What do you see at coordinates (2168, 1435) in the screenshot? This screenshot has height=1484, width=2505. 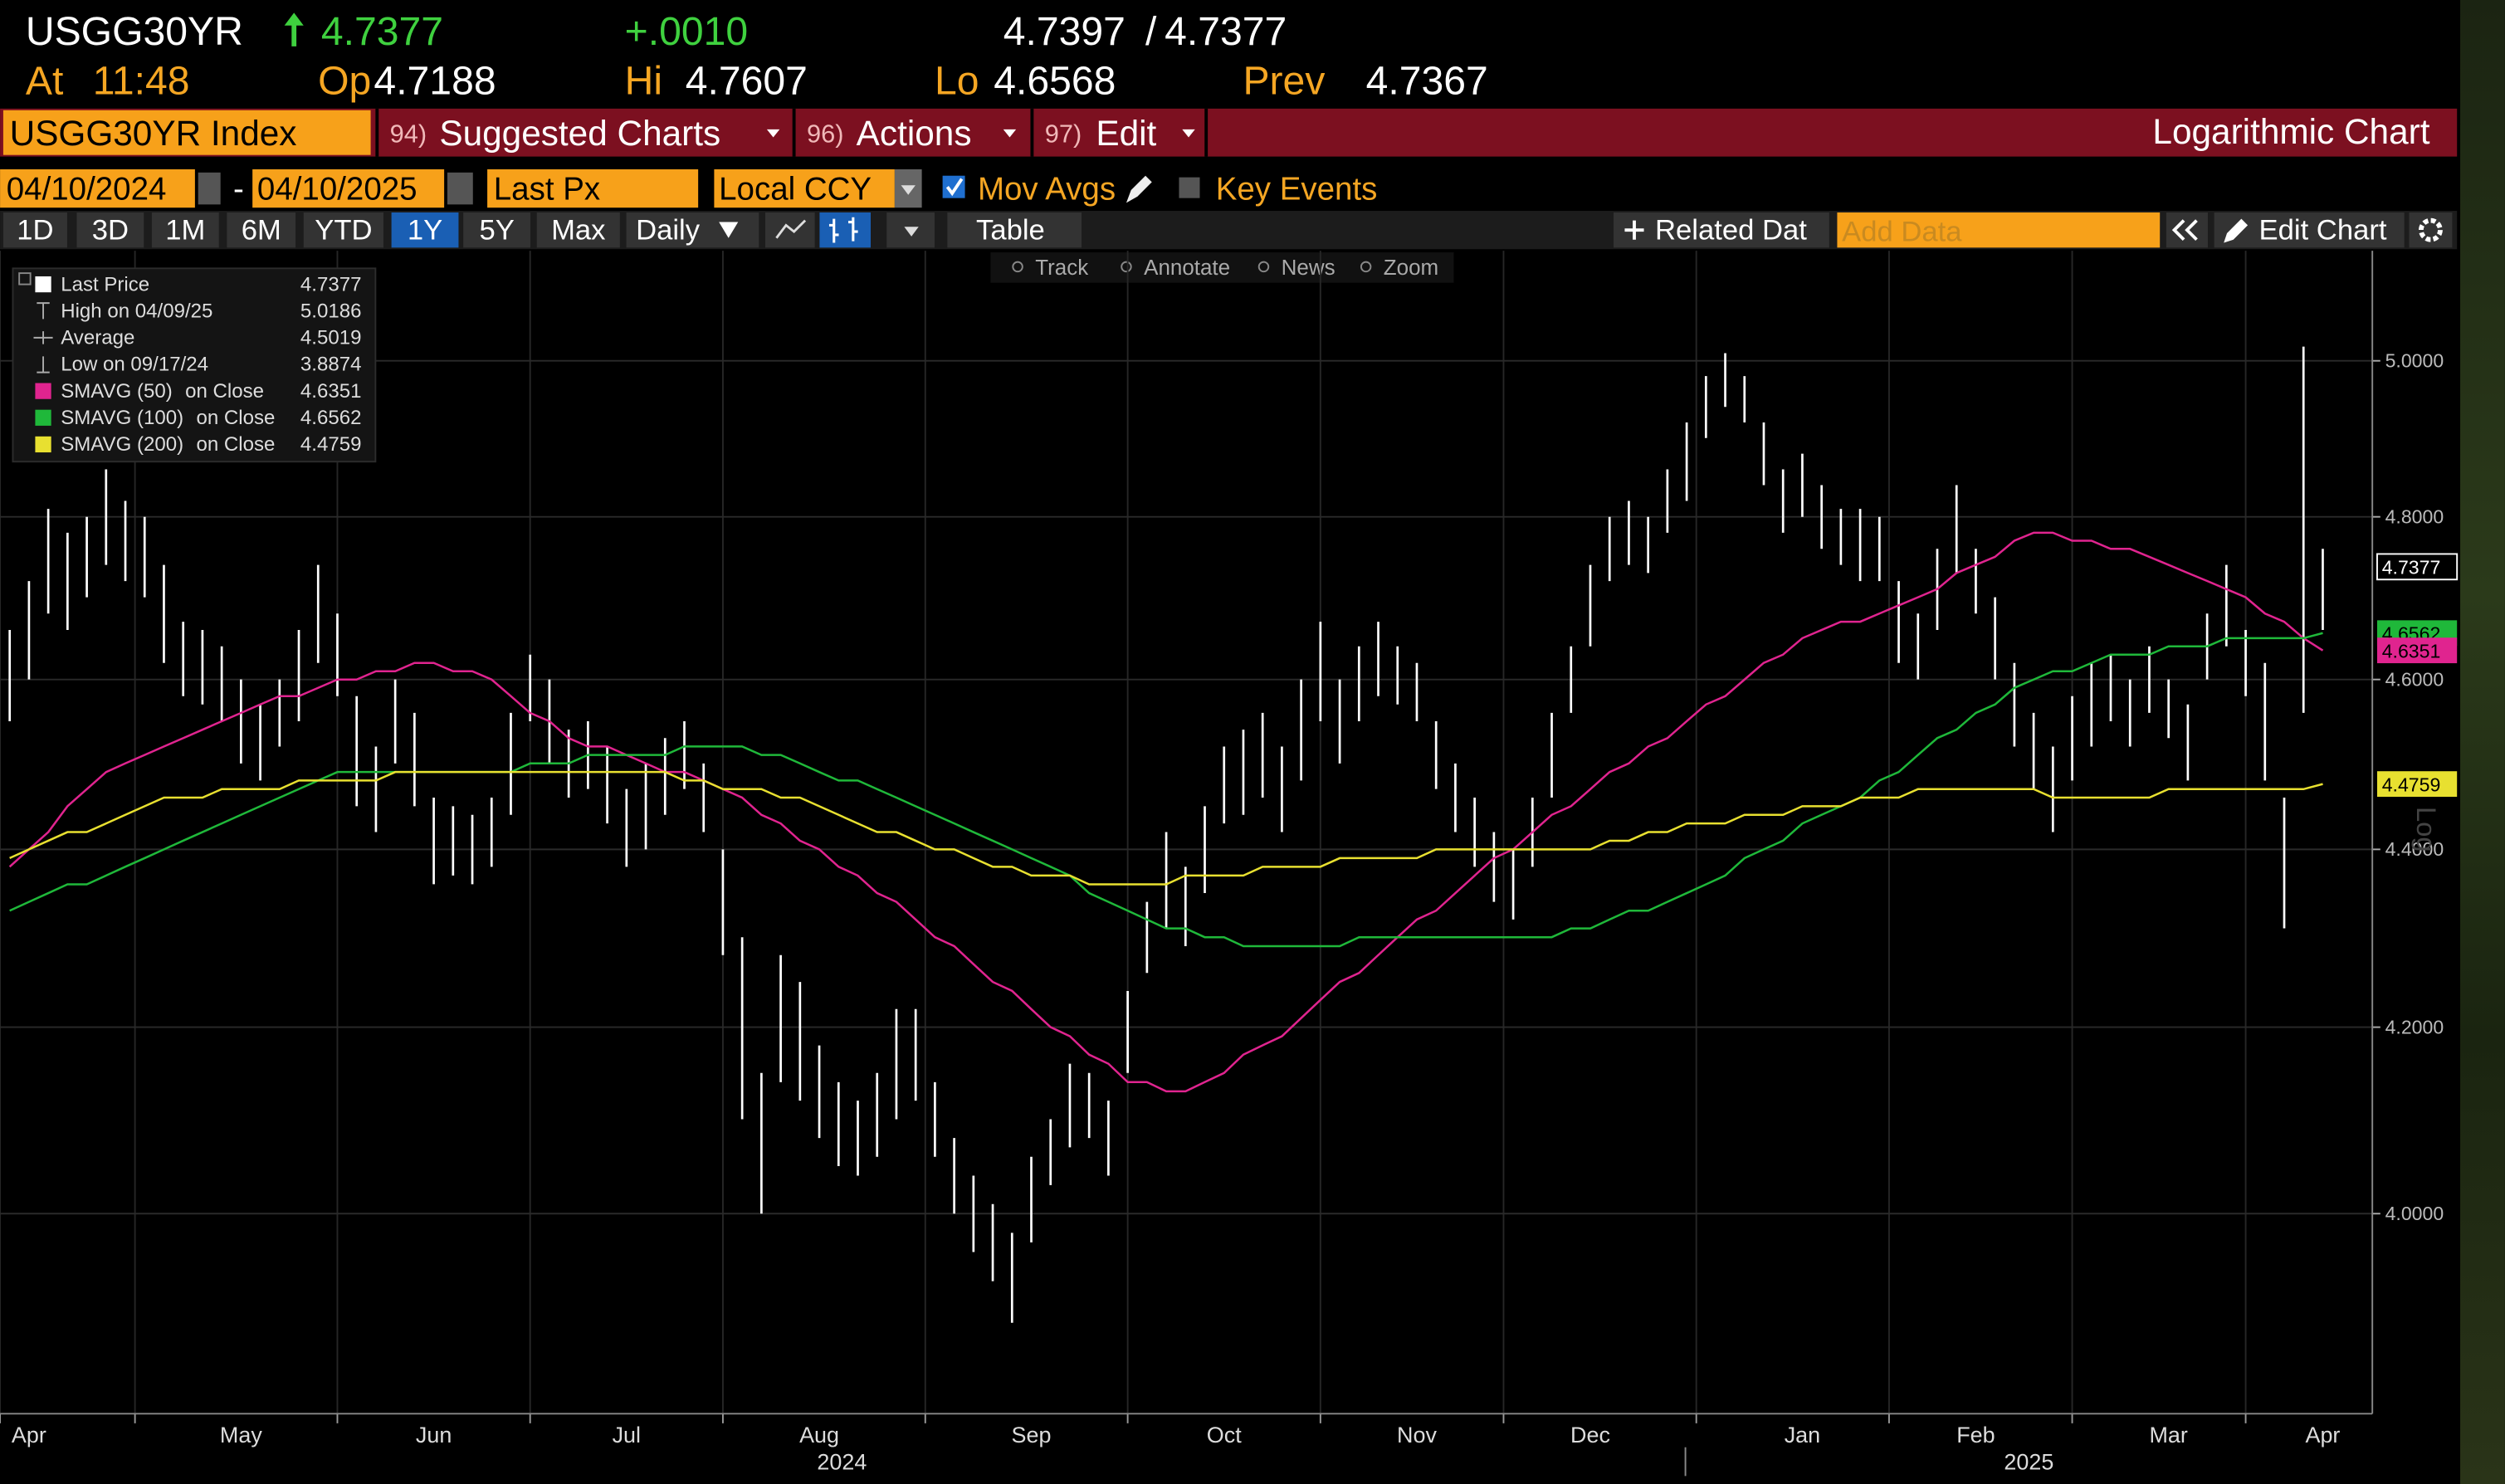 I see `x-tick-label: Mar` at bounding box center [2168, 1435].